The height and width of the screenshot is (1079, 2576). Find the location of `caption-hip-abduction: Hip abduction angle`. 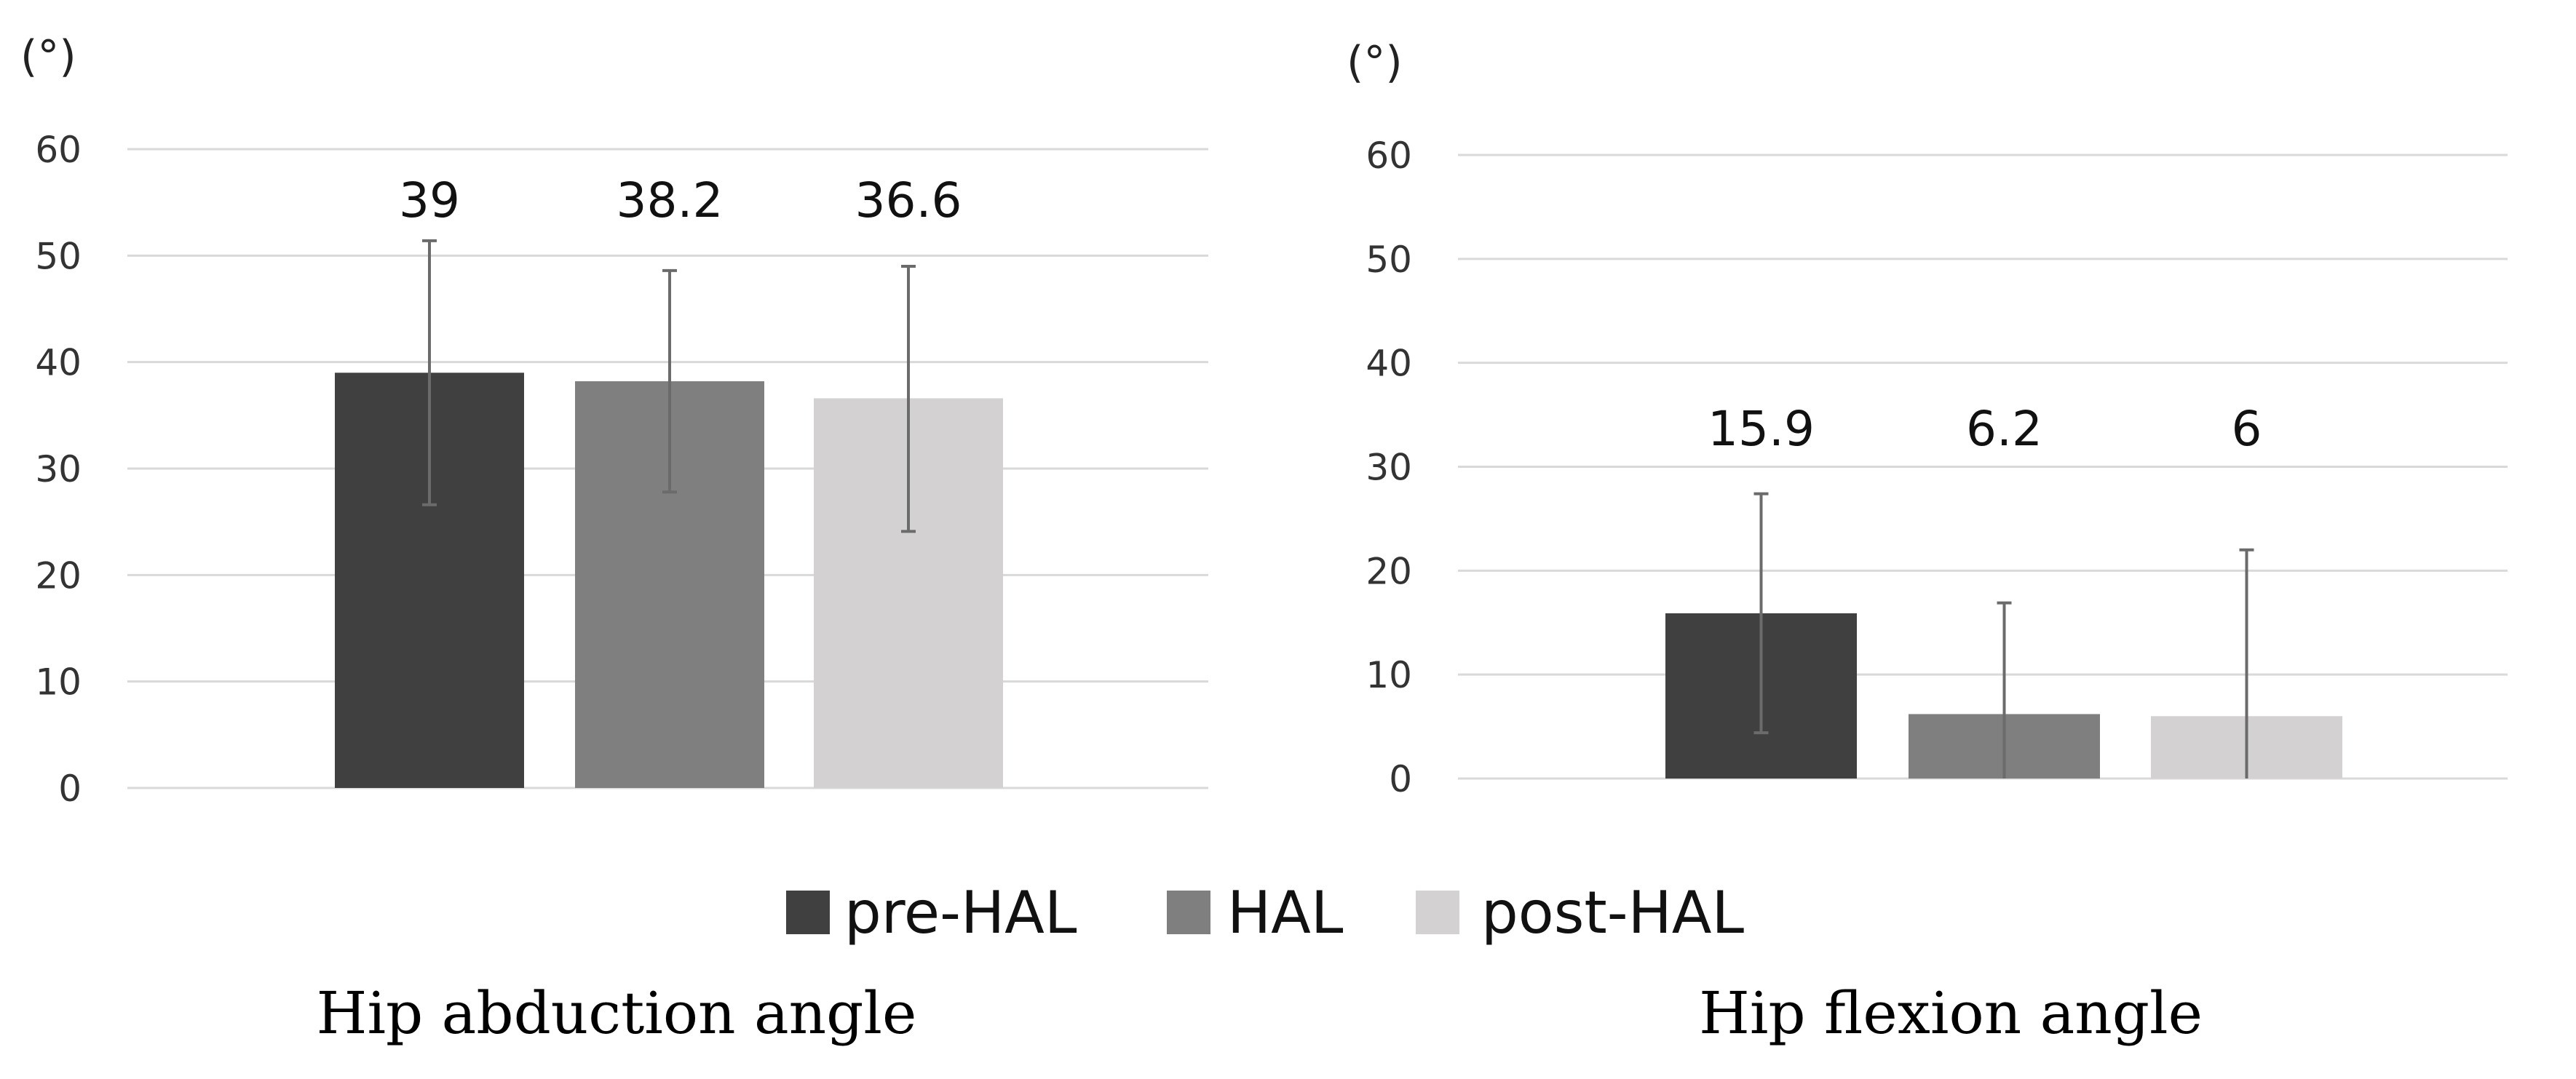

caption-hip-abduction: Hip abduction angle is located at coordinates (617, 1013).